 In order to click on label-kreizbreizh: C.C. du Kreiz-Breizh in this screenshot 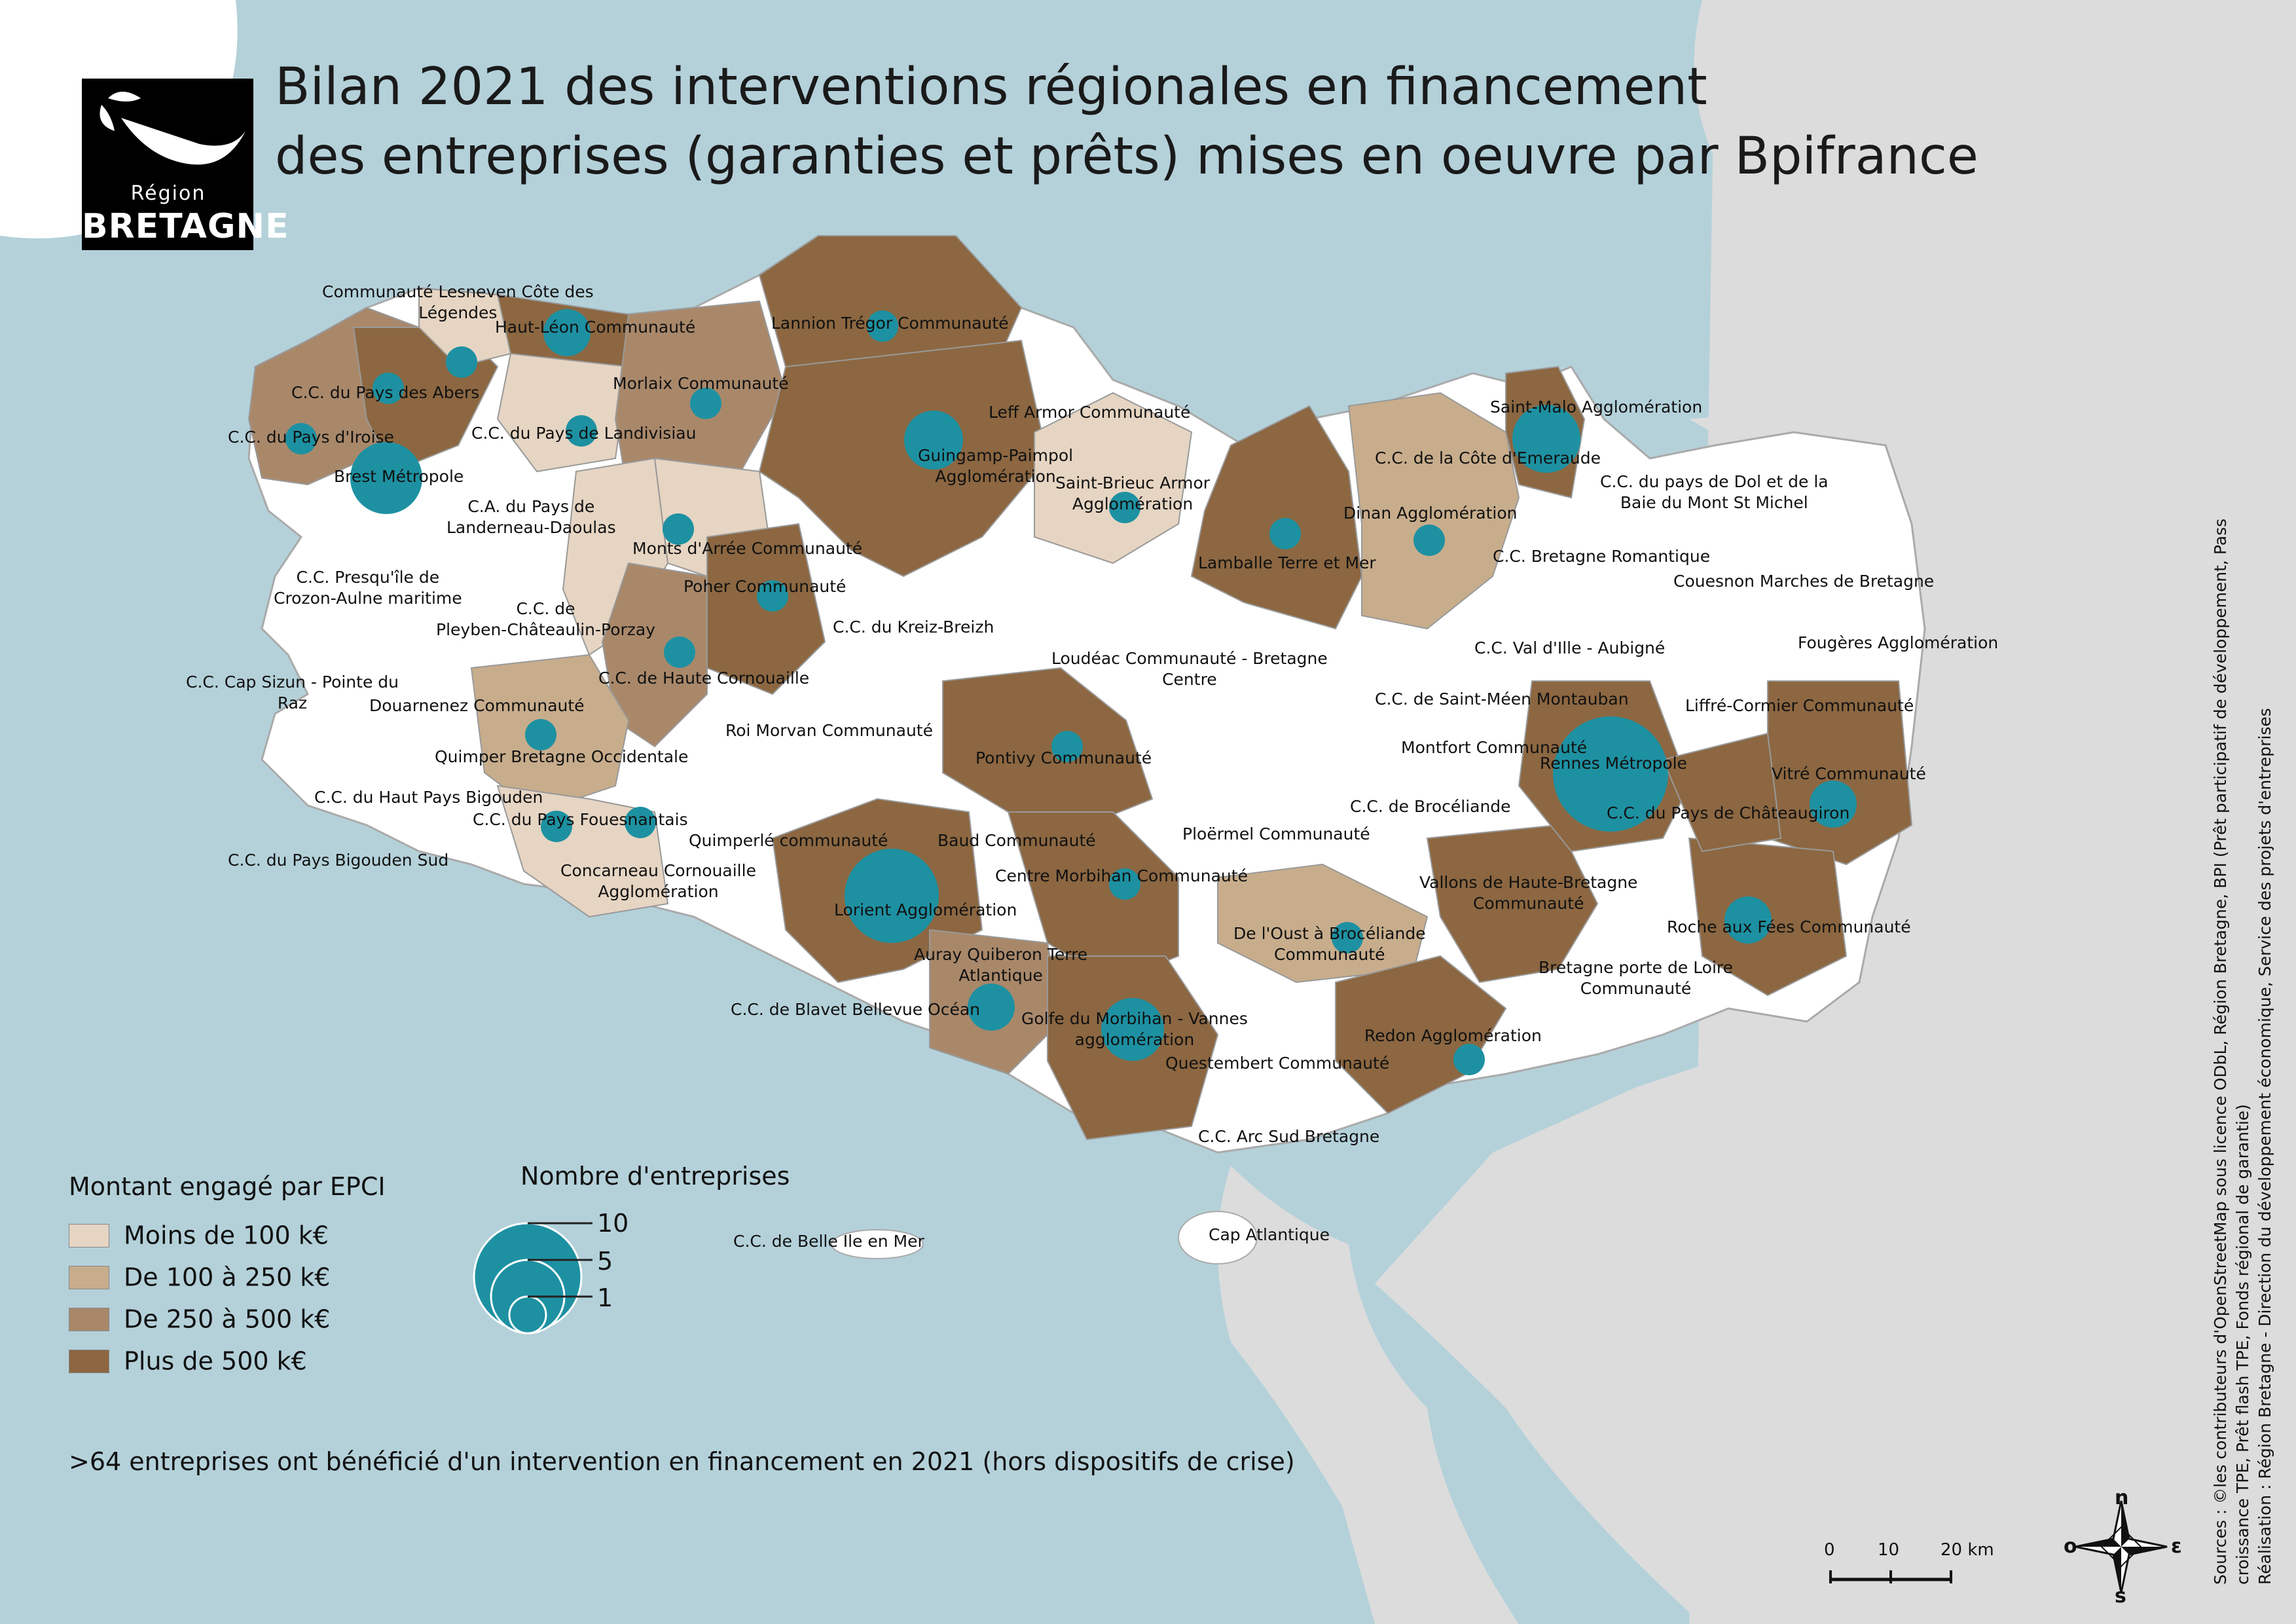, I will do `click(913, 627)`.